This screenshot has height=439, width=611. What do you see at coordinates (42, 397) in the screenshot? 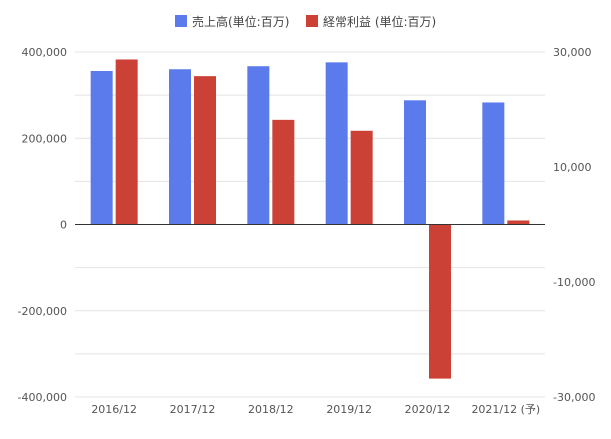
I see `left-y-tick-label: -400,000` at bounding box center [42, 397].